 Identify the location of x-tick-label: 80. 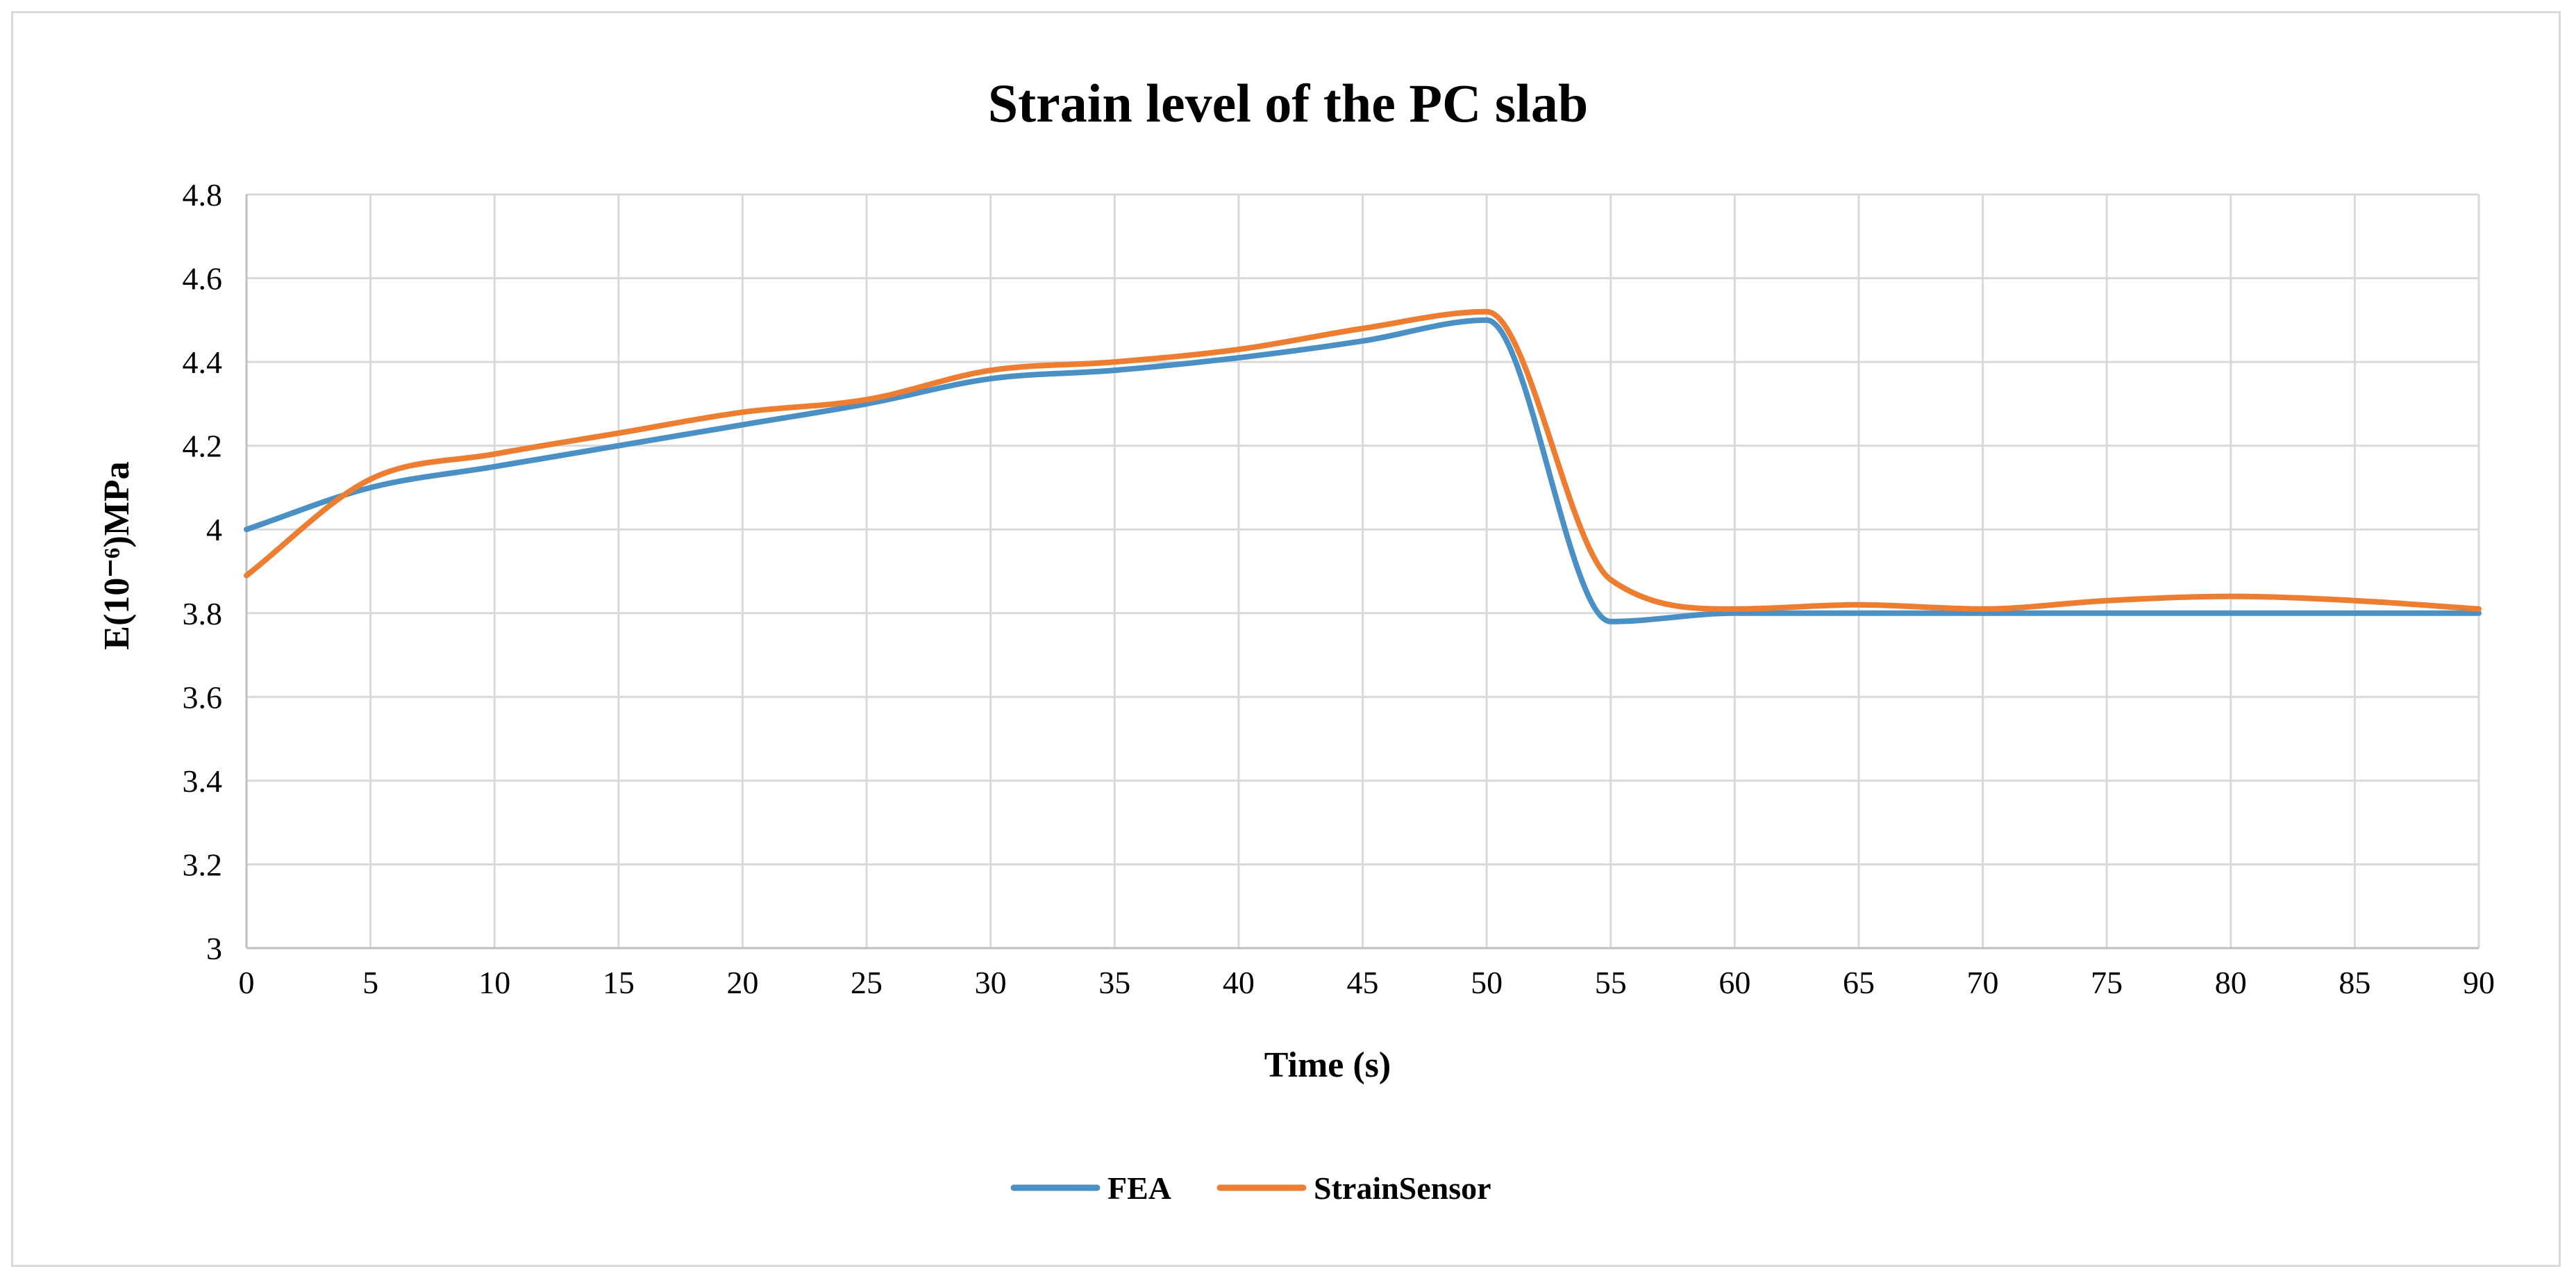
(2231, 982).